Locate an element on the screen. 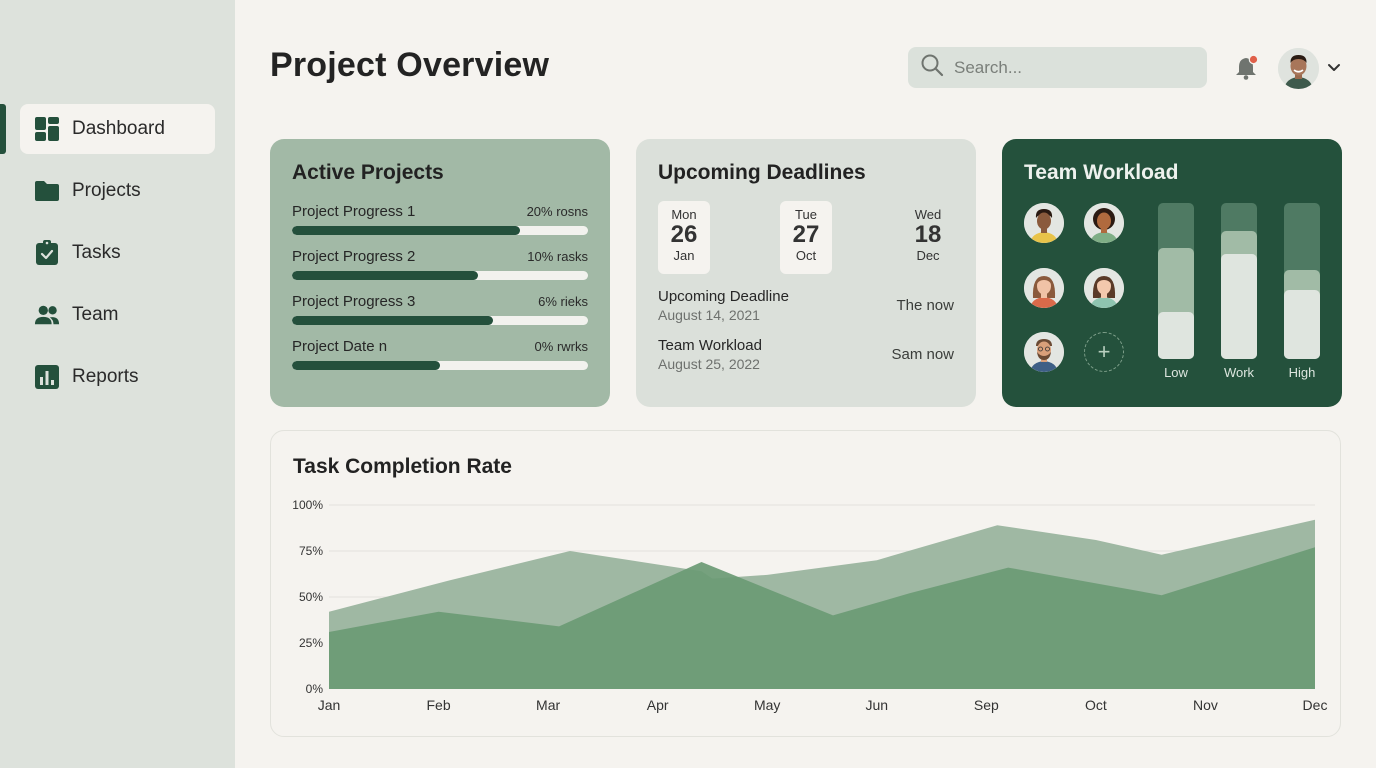 This screenshot has width=1376, height=768. workload-bars: Low Work High is located at coordinates (1239, 291).